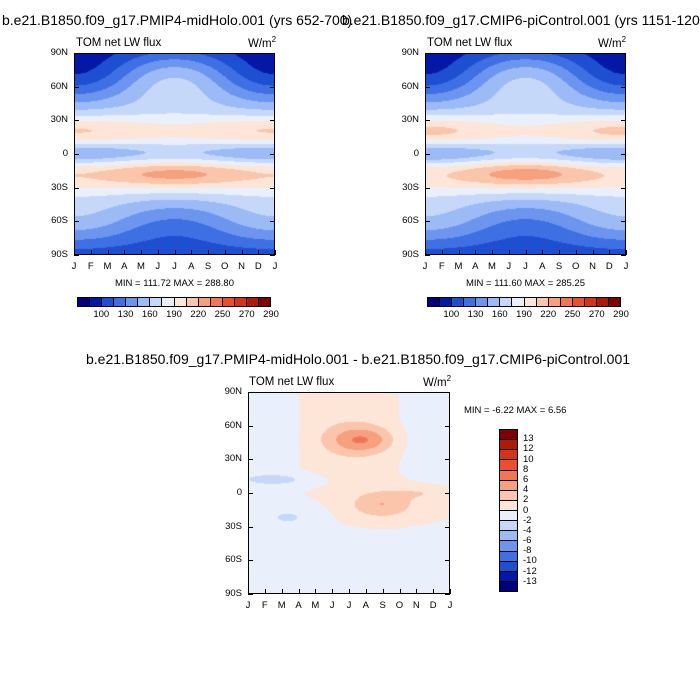 The image size is (700, 700). Describe the element at coordinates (119, 43) in the screenshot. I see `panel1-variable-label: TOM net LW flux` at that location.